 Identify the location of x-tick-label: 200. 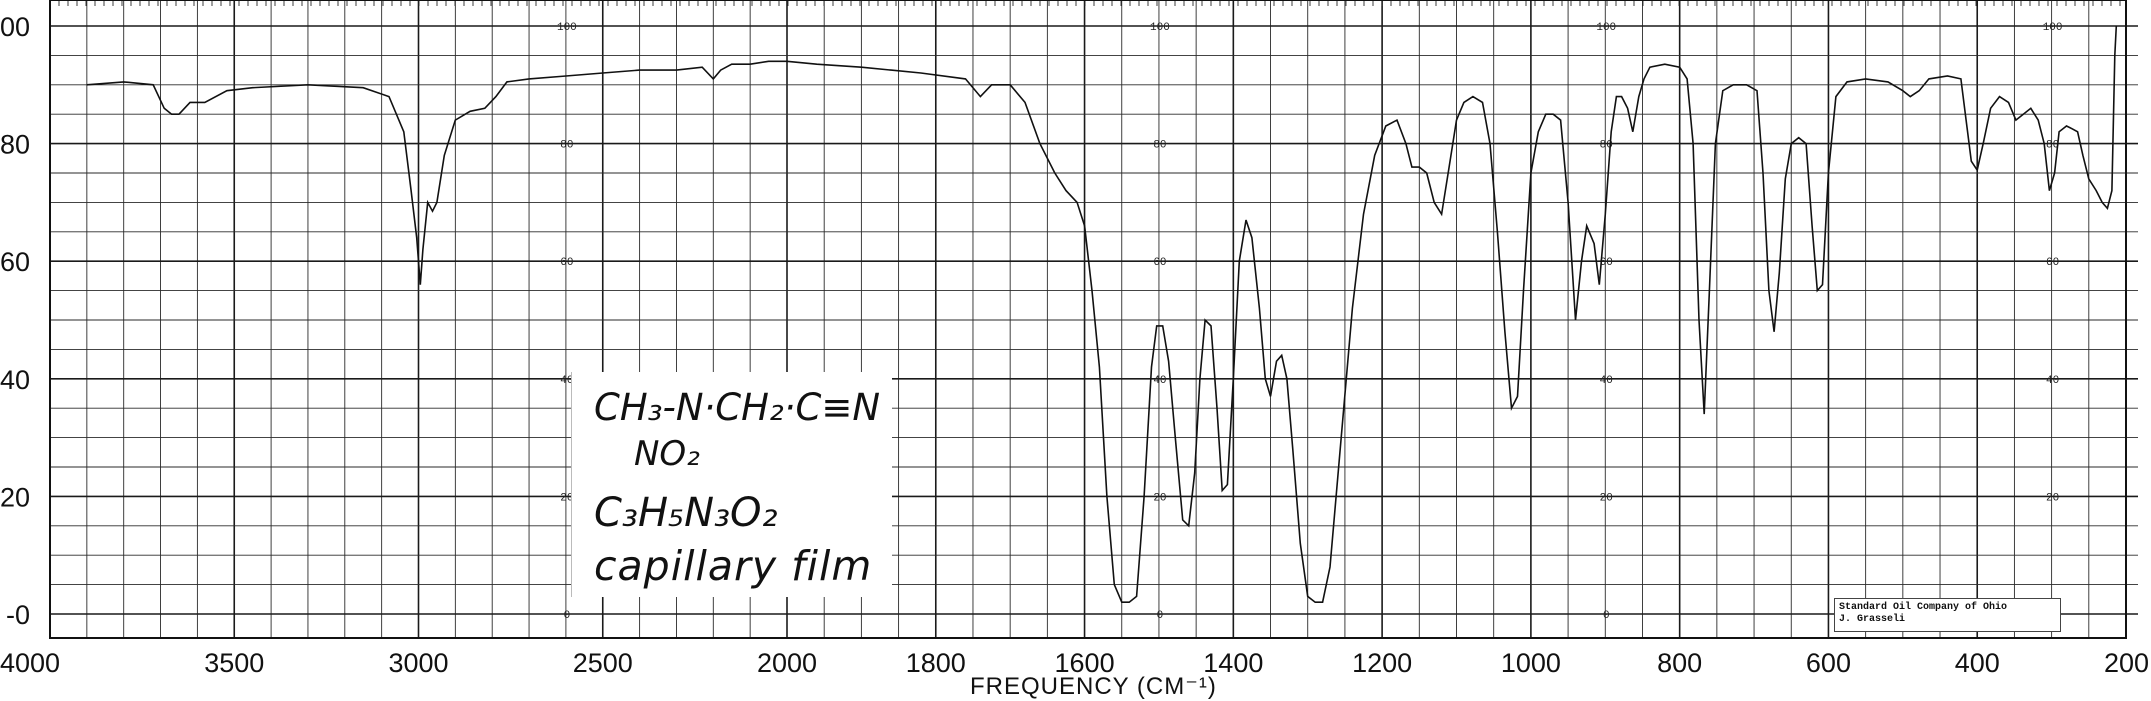
(2126, 663).